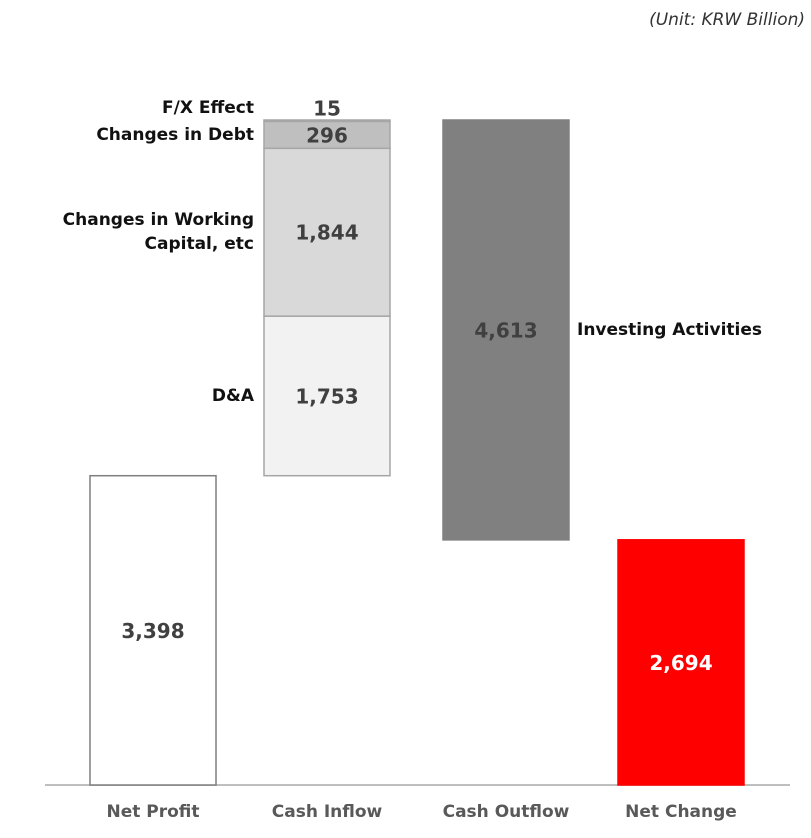 This screenshot has height=838, width=811. What do you see at coordinates (158, 232) in the screenshot?
I see `segment-name: Changes in Working Capital, etc` at bounding box center [158, 232].